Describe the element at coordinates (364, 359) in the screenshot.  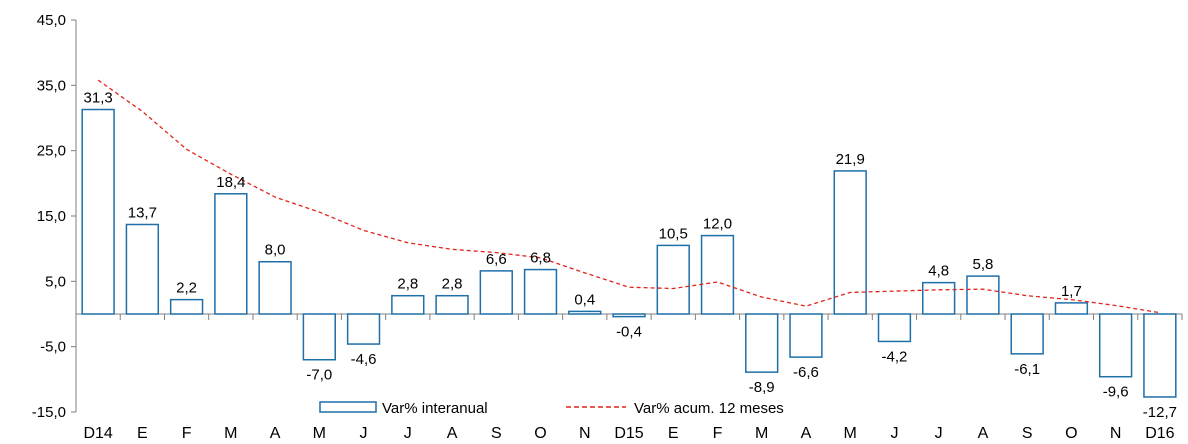
I see `bar-data-label: -4,6` at that location.